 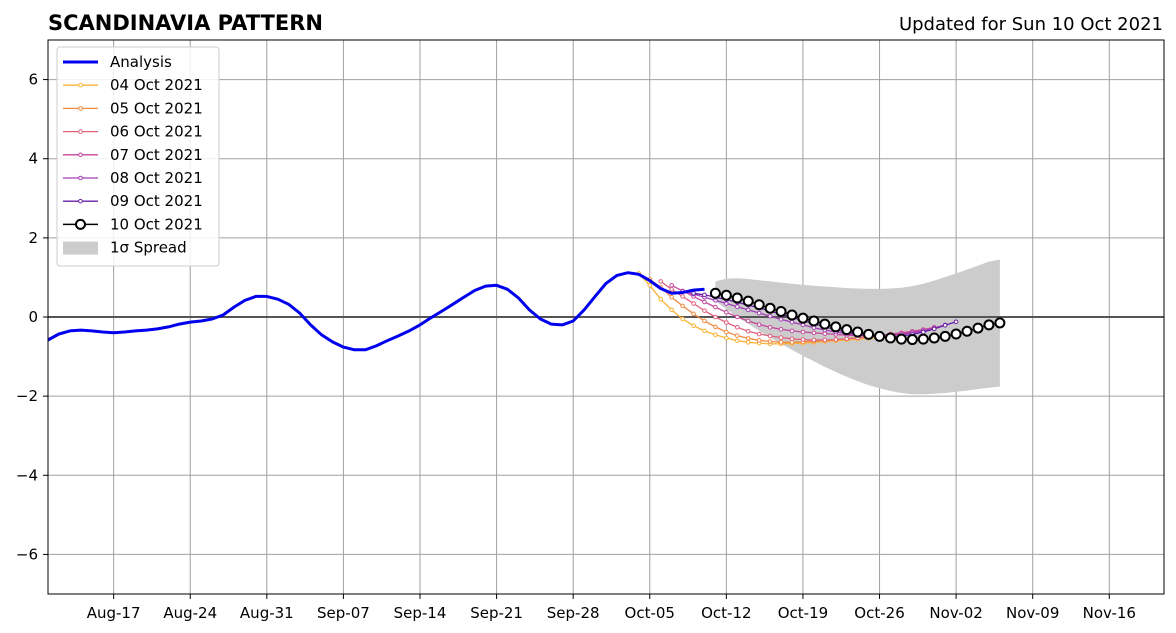 What do you see at coordinates (27, 554) in the screenshot?
I see `y-tick-label: −6` at bounding box center [27, 554].